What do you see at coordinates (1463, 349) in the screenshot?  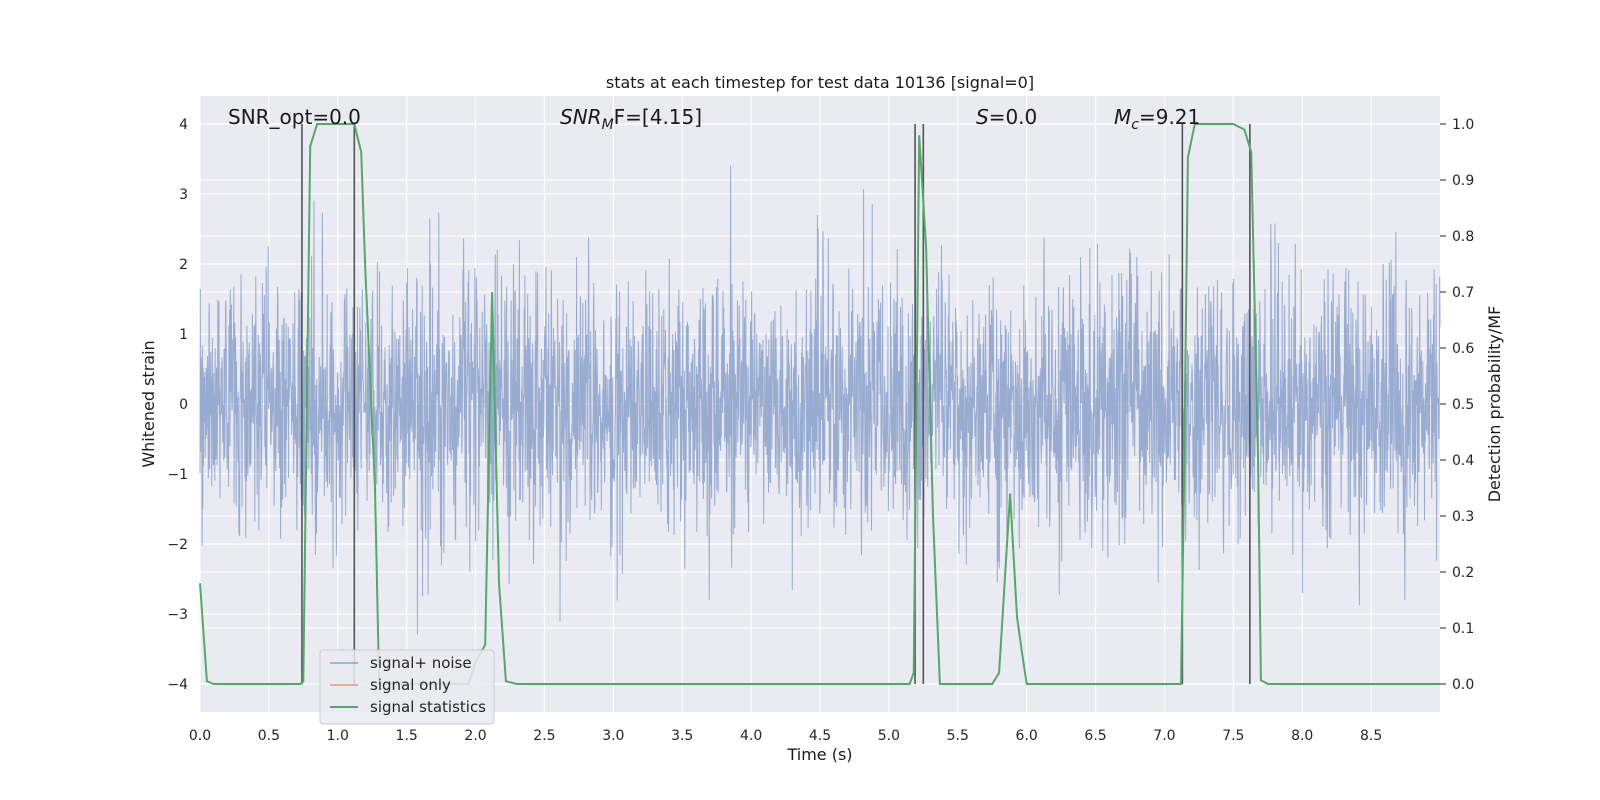 I see `y2-tick-label: 0.6` at bounding box center [1463, 349].